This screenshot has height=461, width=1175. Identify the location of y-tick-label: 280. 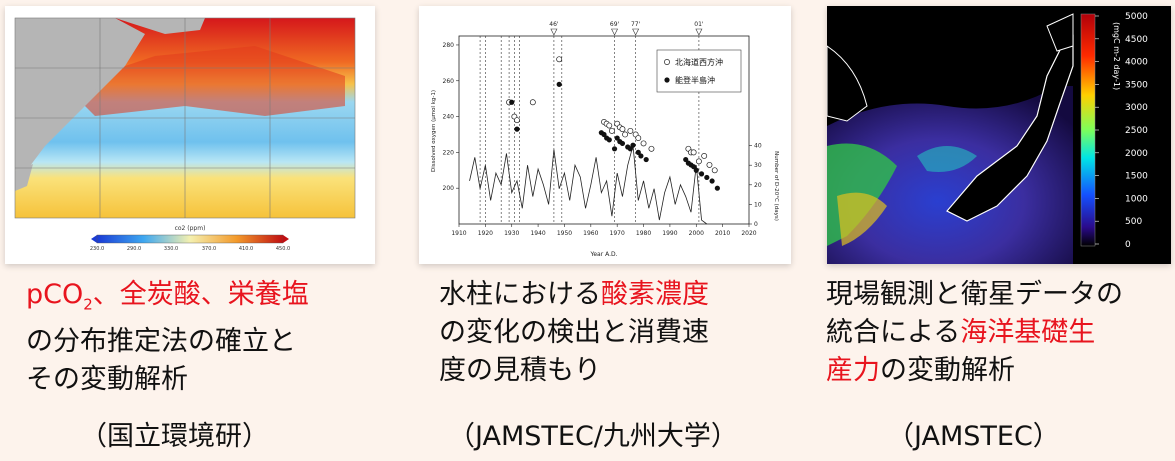
(449, 45).